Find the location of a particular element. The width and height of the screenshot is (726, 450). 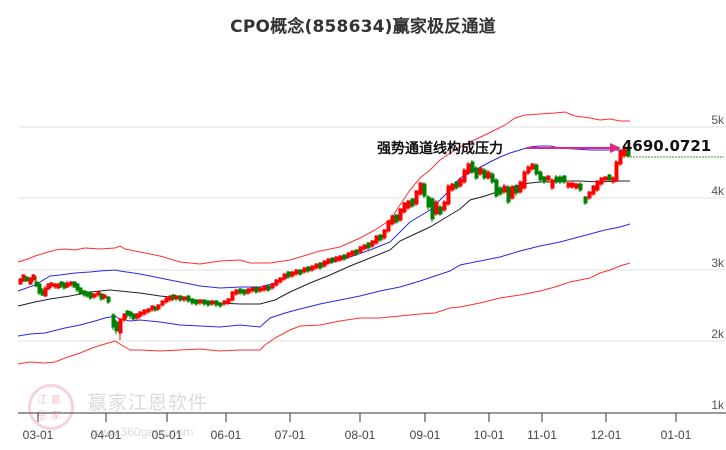

price-label: 4690.0721 is located at coordinates (667, 146).